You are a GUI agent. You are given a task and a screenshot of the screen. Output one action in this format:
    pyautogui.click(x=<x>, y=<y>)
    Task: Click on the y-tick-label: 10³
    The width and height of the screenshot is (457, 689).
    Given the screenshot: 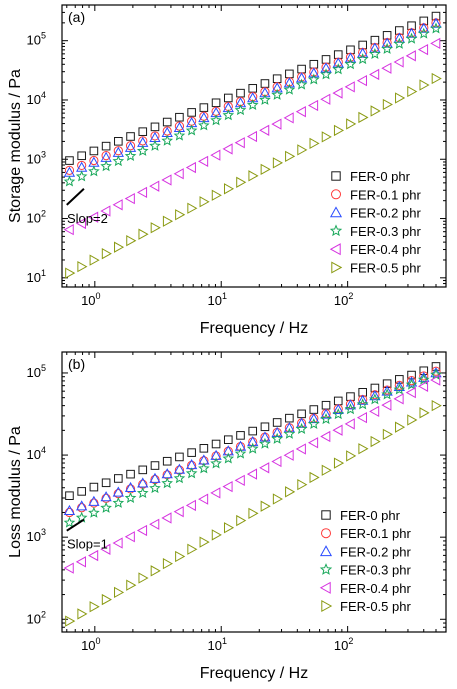 What is the action you would take?
    pyautogui.click(x=36, y=535)
    